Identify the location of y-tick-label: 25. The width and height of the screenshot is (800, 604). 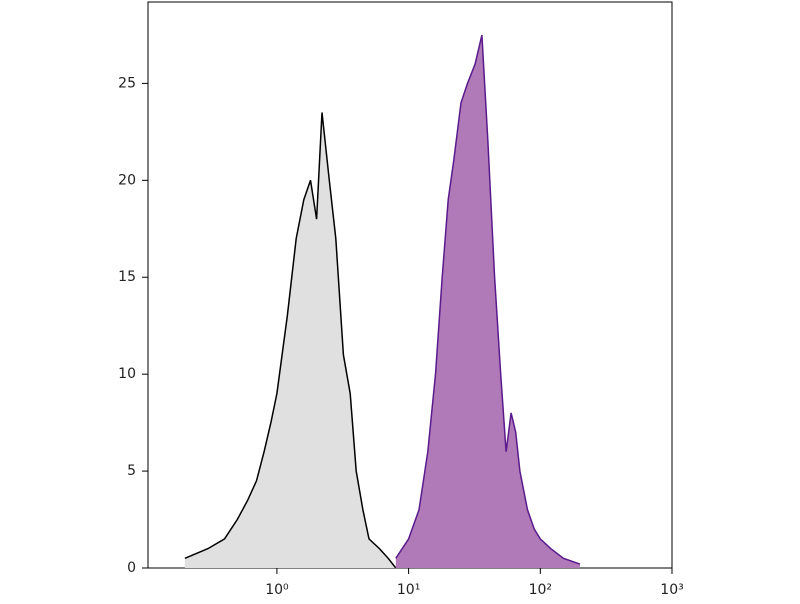
(127, 83).